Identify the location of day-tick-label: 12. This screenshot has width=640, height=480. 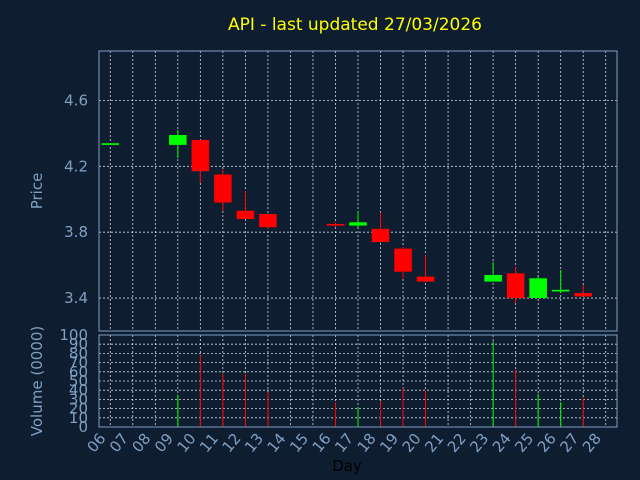
(232, 443).